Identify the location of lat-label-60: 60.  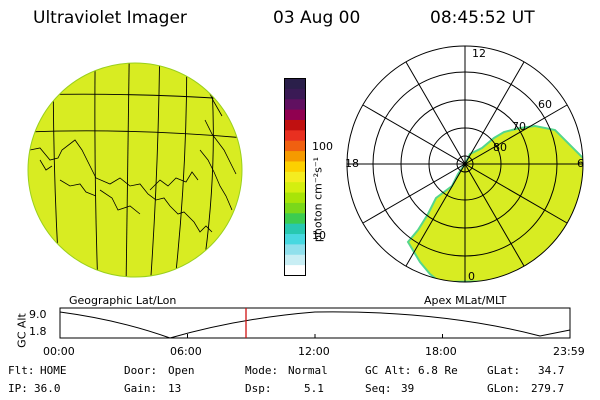
(545, 104).